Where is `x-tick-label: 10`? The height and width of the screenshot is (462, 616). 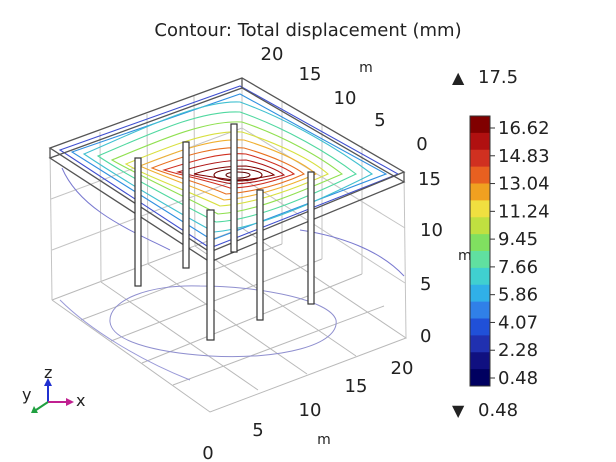 x-tick-label: 10 is located at coordinates (310, 410).